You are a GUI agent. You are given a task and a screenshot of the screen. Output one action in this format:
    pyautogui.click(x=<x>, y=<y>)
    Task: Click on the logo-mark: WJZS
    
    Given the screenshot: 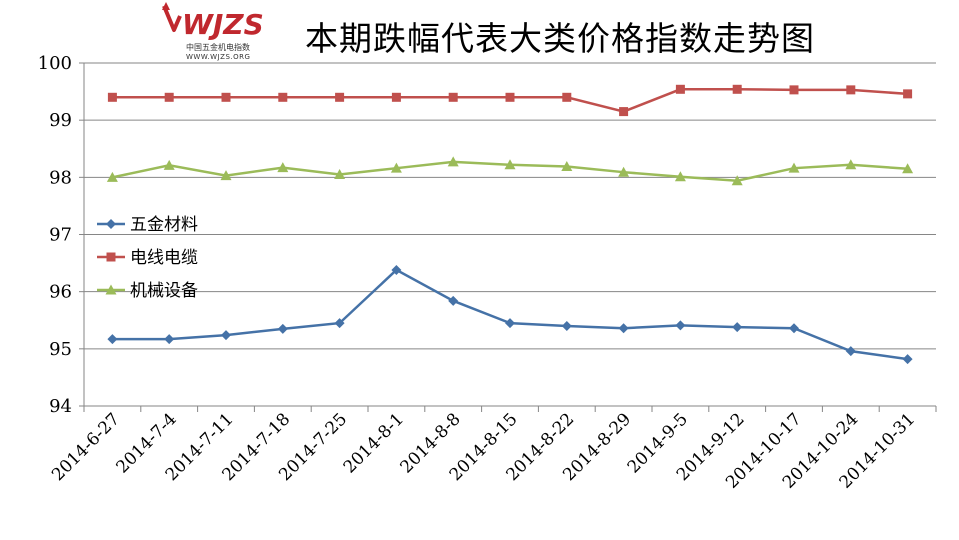 What is the action you would take?
    pyautogui.click(x=213, y=21)
    